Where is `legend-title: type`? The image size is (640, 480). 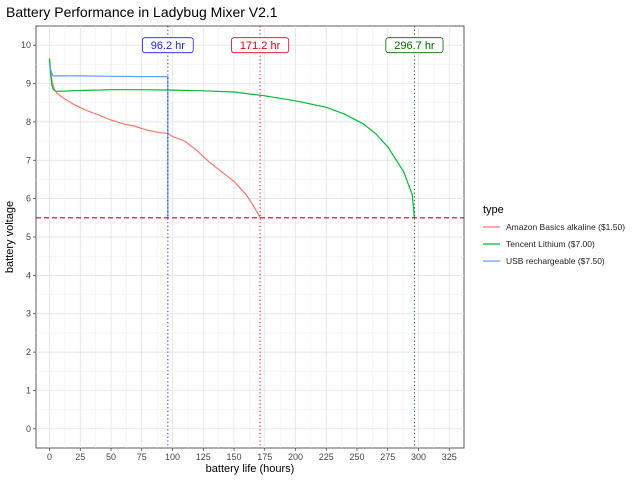
legend-title: type is located at coordinates (493, 210).